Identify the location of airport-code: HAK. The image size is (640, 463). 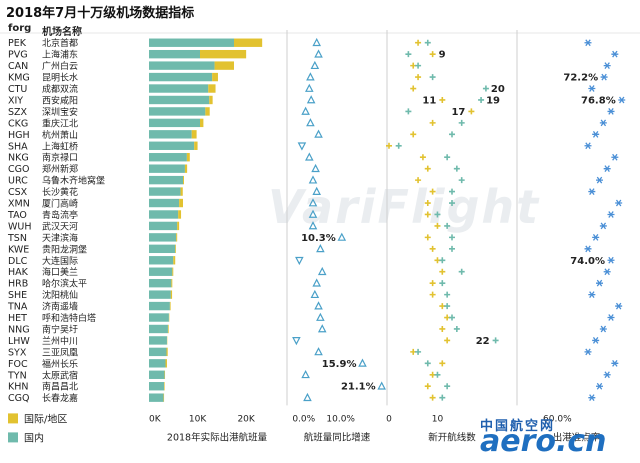
(18, 272).